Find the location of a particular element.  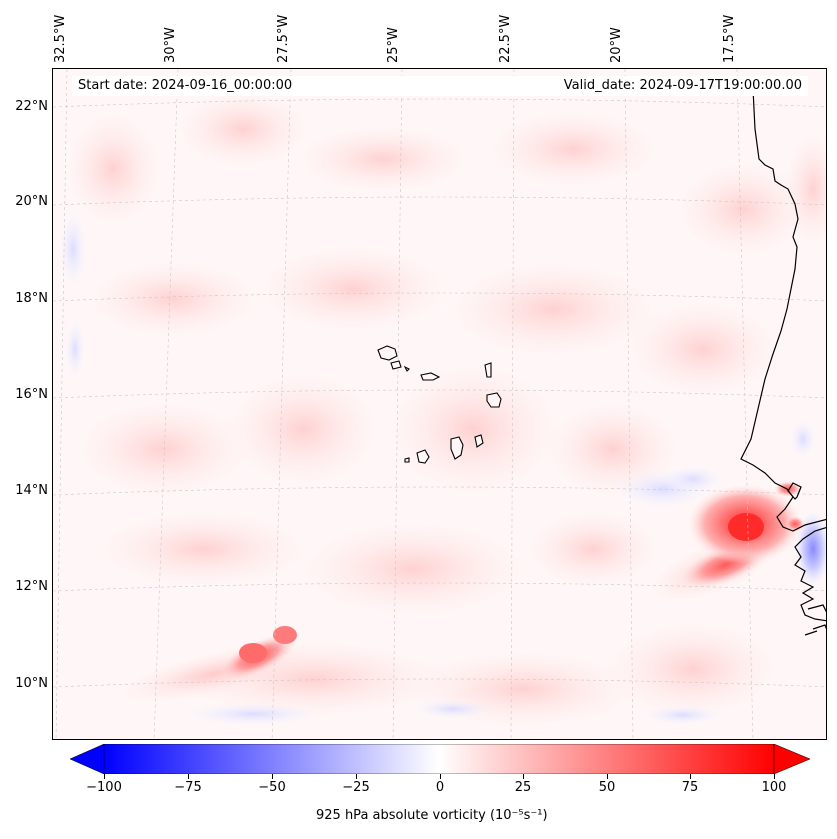

lat-label-14n: 14°N is located at coordinates (31, 490).